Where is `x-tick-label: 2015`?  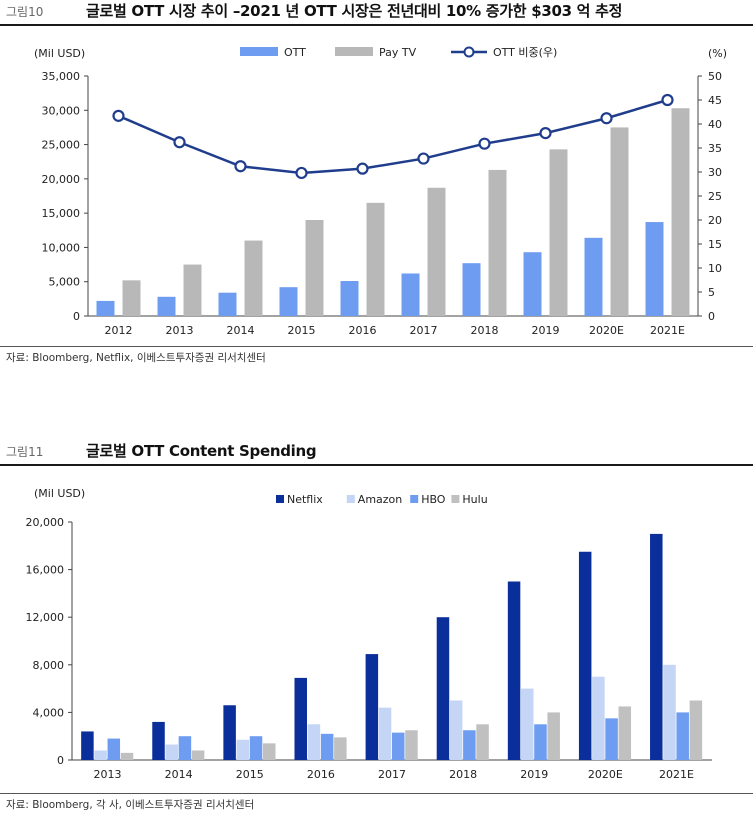 x-tick-label: 2015 is located at coordinates (302, 330).